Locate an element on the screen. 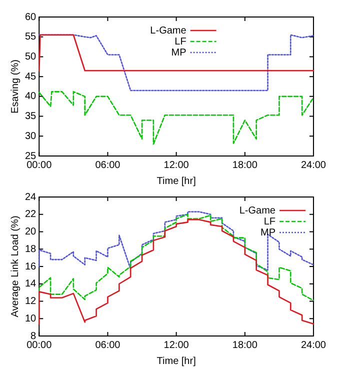 Image resolution: width=337 pixels, height=376 pixels. y-tick-label: 14 is located at coordinates (31, 284).